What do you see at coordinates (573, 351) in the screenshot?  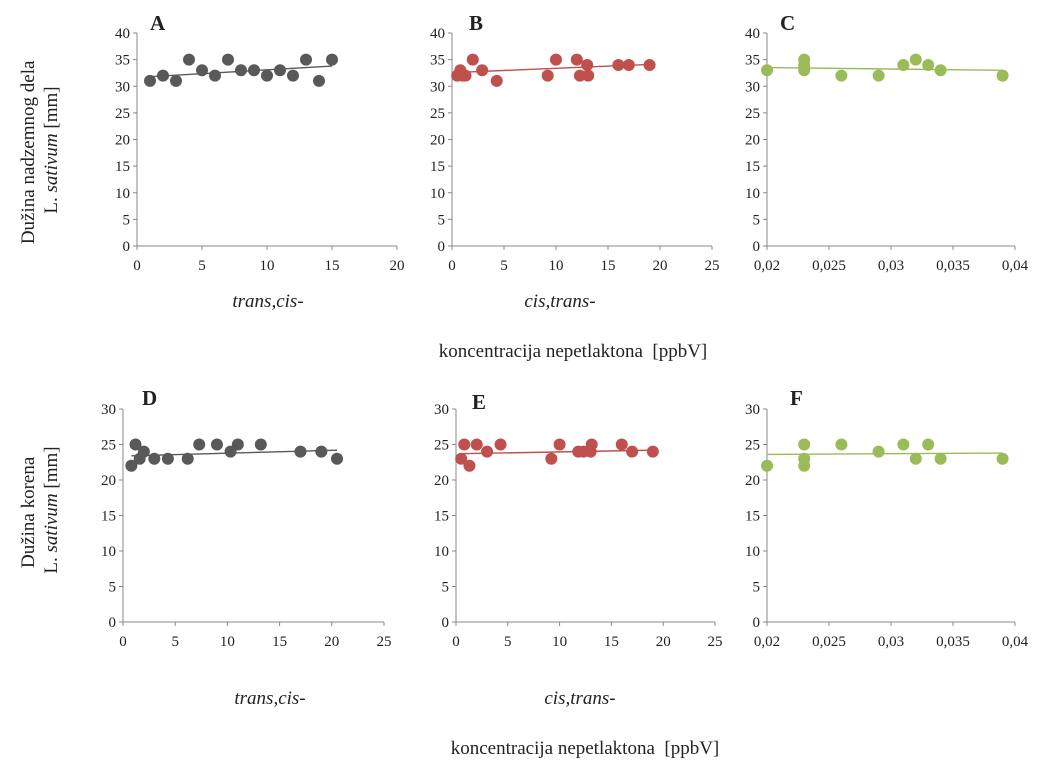 I see `x-axis-title-top: koncentracija nepetlaktona [ppbV]` at bounding box center [573, 351].